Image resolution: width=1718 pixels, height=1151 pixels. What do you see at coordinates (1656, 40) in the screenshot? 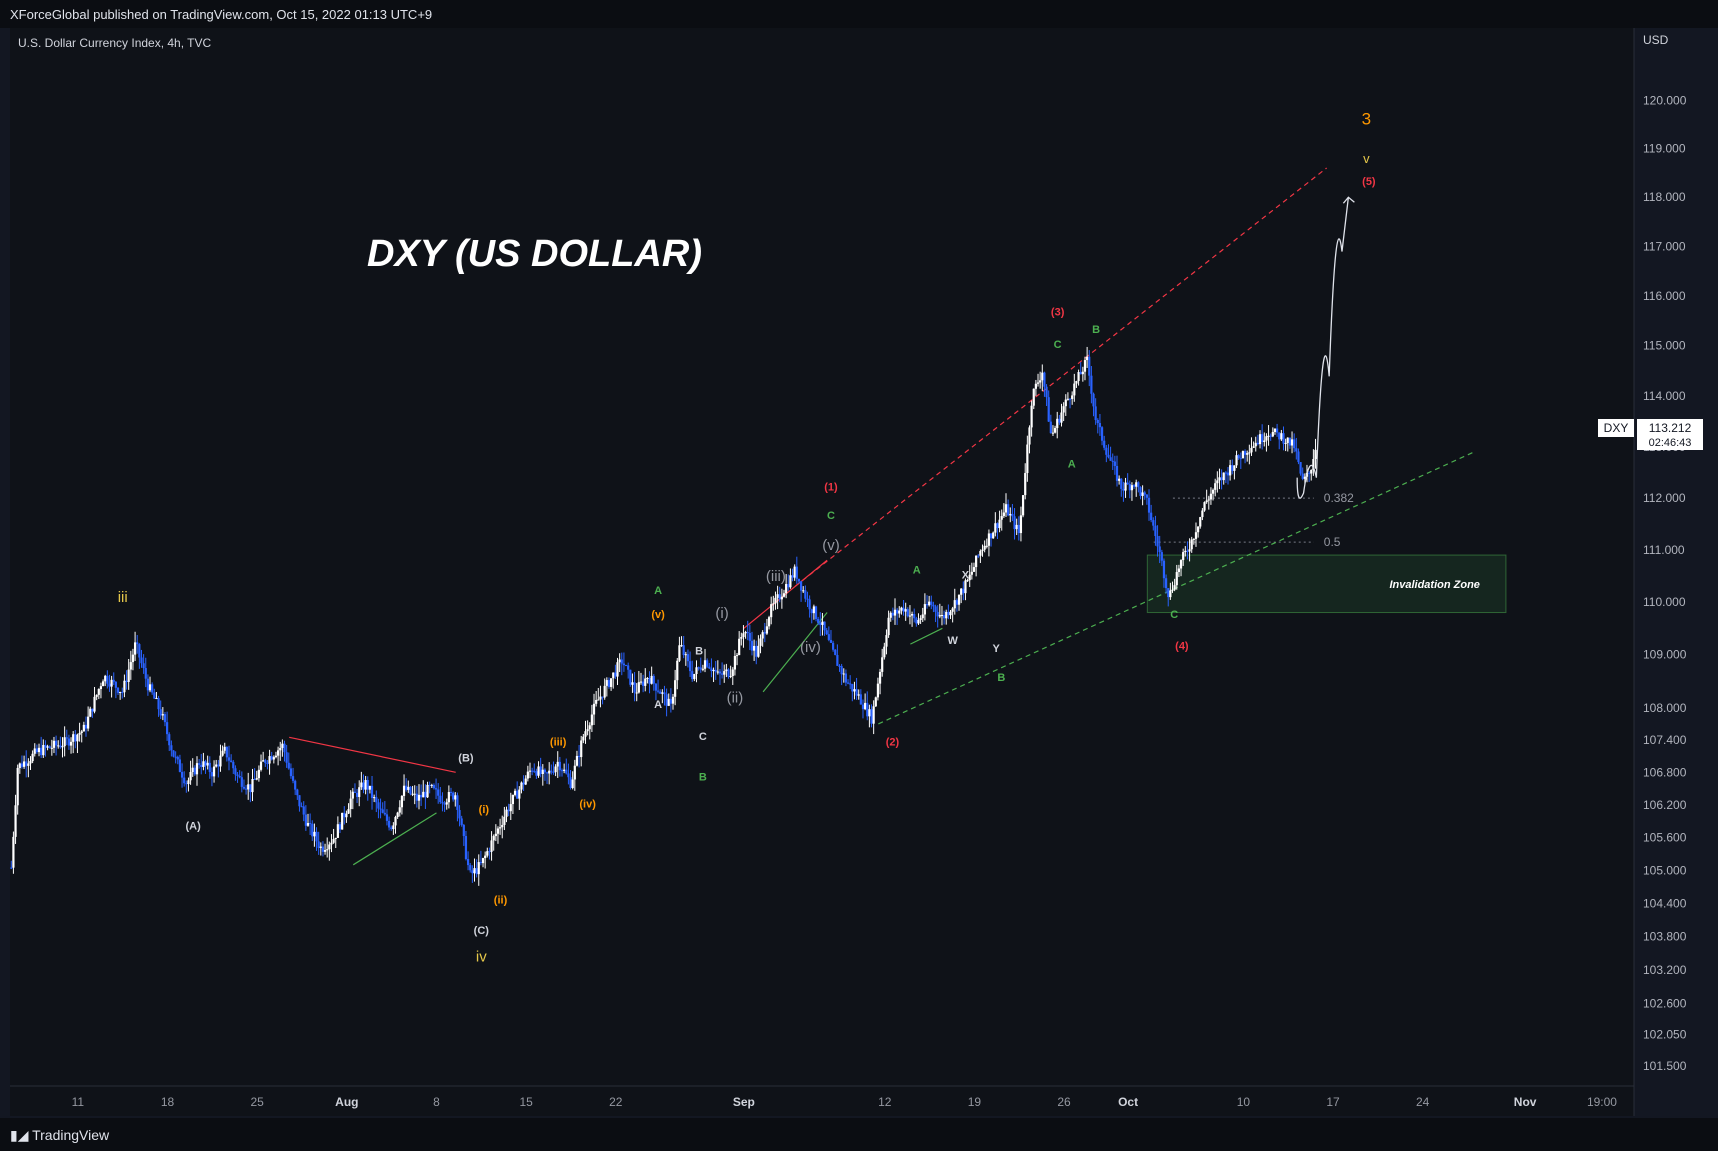
I see `currency-label: USD` at bounding box center [1656, 40].